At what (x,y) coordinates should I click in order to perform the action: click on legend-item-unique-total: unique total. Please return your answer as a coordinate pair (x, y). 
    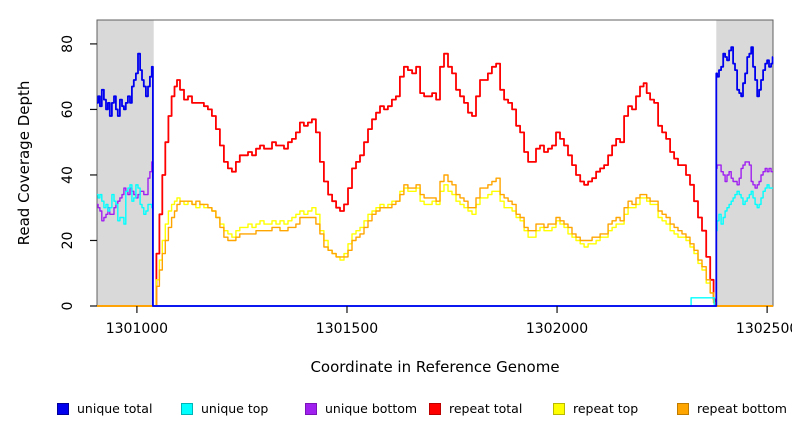
    Looking at the image, I should click on (119, 408).